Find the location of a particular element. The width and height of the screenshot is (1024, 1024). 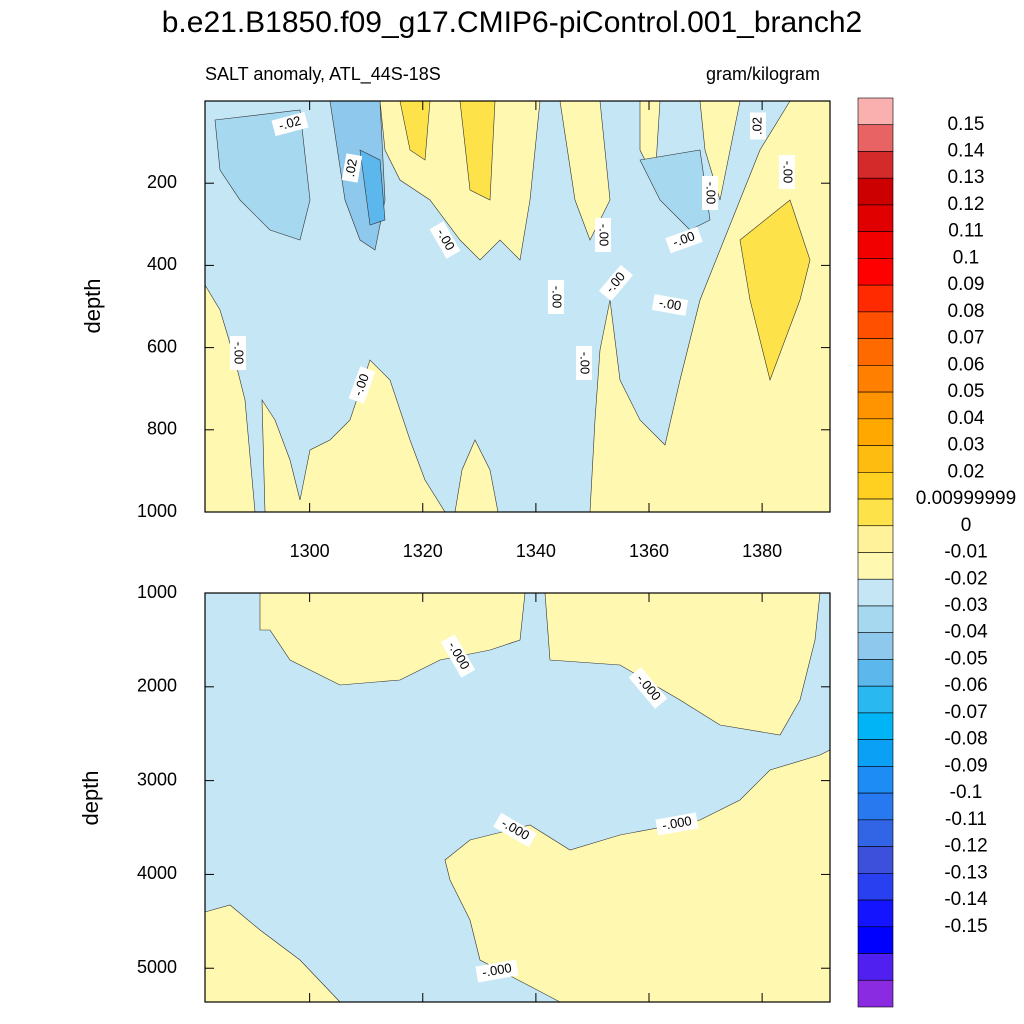

colorbar-label: 0.04 is located at coordinates (966, 418).